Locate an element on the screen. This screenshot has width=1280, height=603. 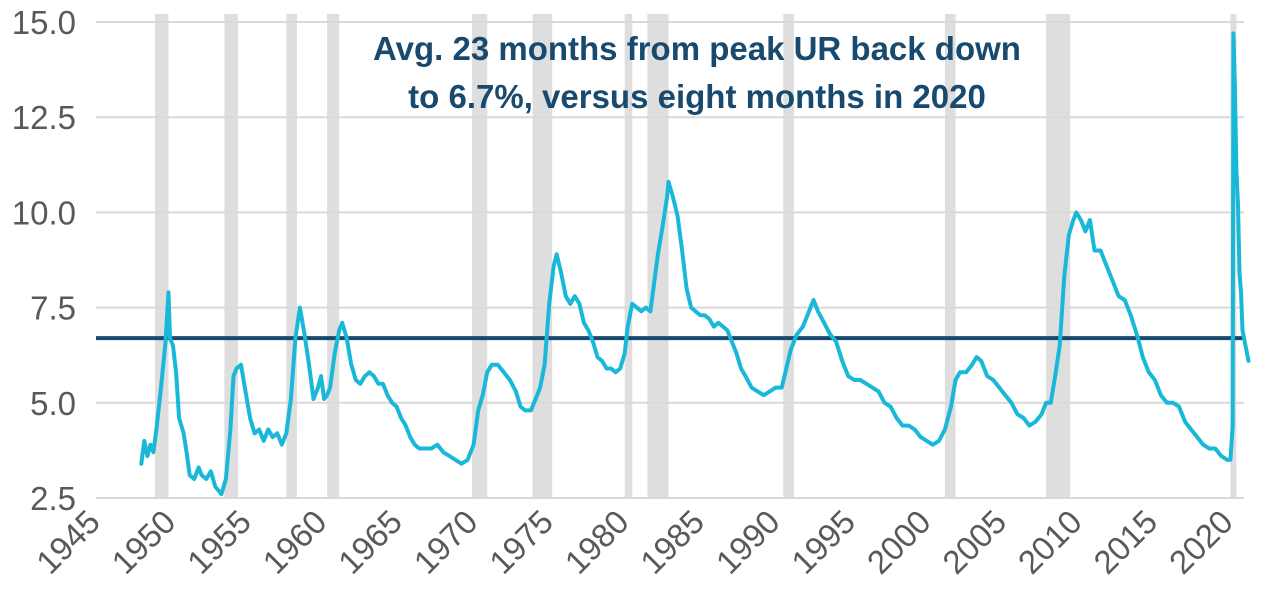
x-tick-label: 2000 is located at coordinates (899, 542).